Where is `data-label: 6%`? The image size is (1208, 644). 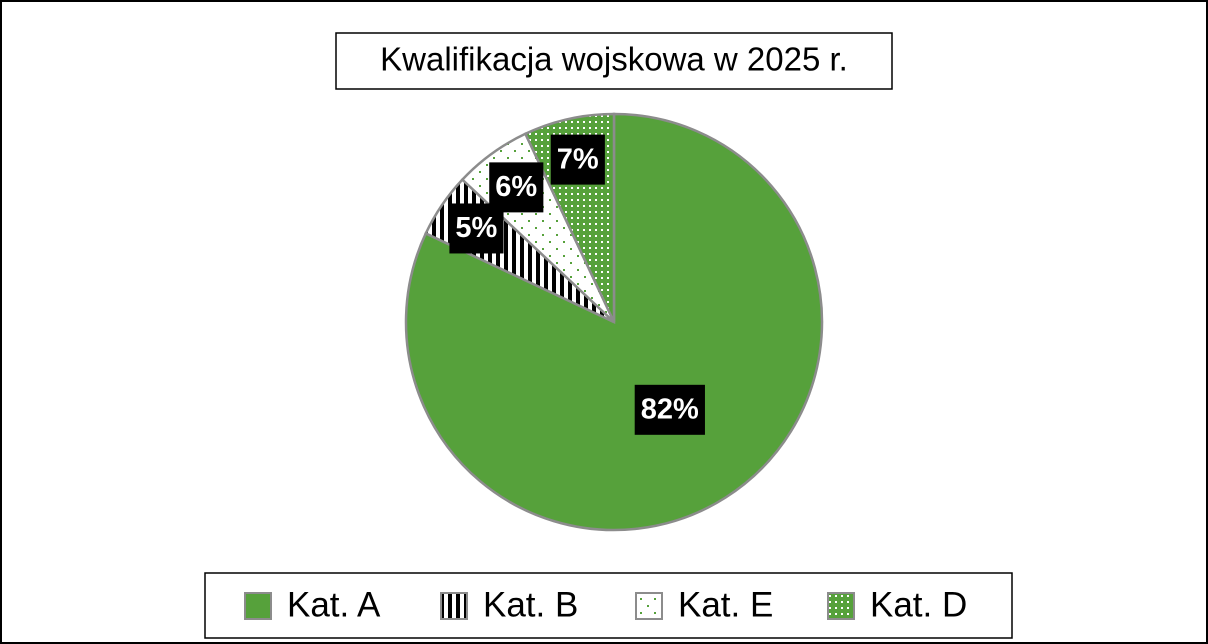
data-label: 6% is located at coordinates (516, 187).